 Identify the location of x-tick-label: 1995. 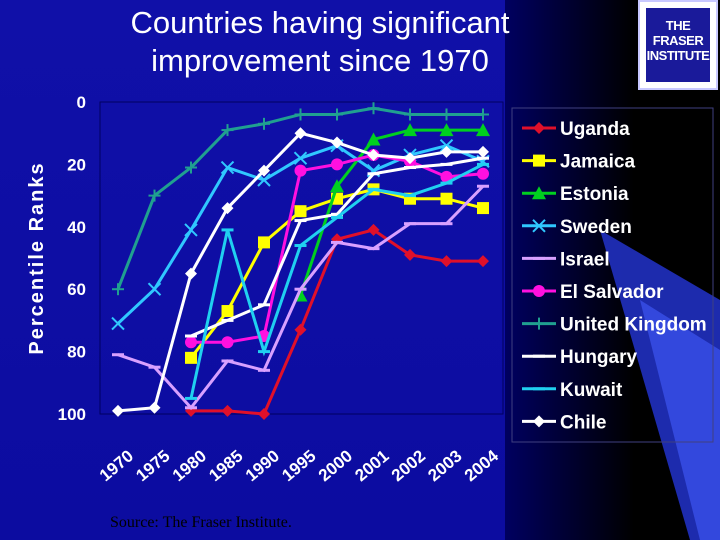
(298, 465).